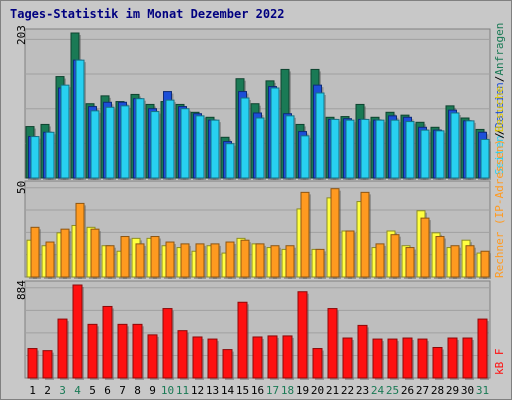  What do you see at coordinates (499, 49) in the screenshot?
I see `legend-anfragen: Anfragen` at bounding box center [499, 49].